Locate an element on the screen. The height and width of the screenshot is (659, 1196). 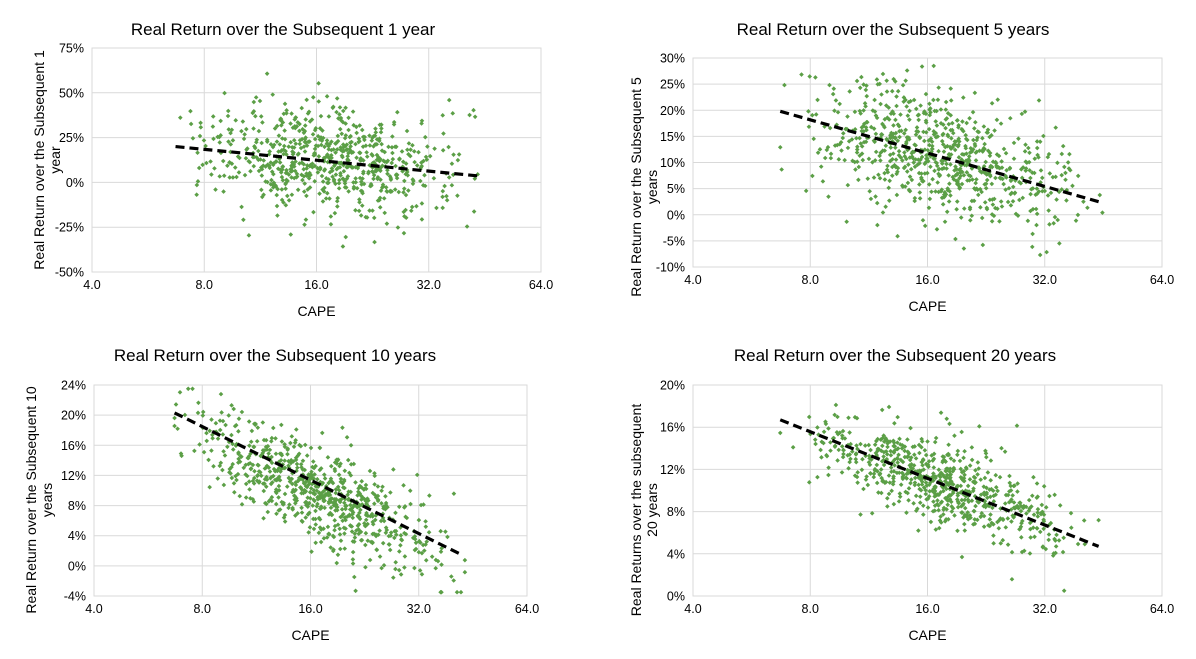
y-tick-label: 0% is located at coordinates (77, 566).